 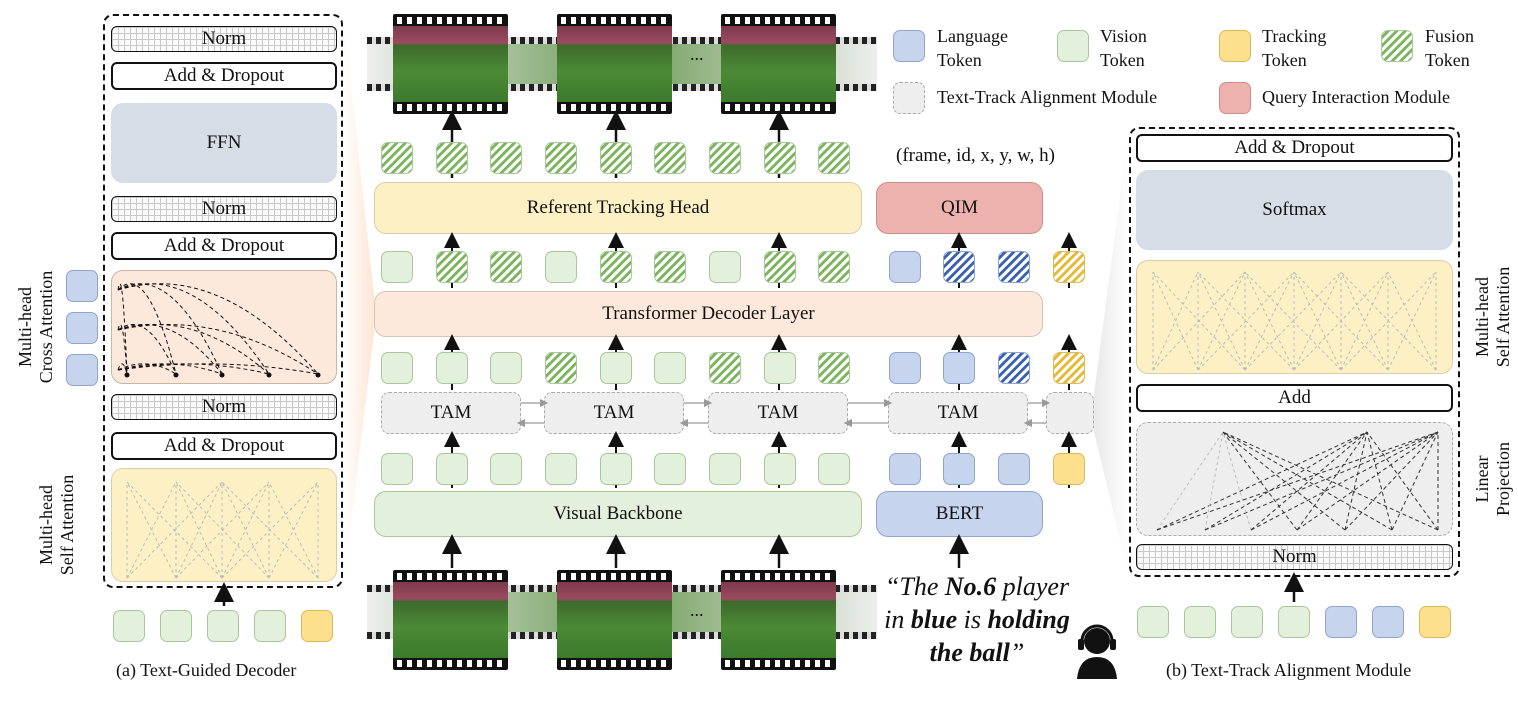 I want to click on visual-backbone: Visual Backbone, so click(x=618, y=514).